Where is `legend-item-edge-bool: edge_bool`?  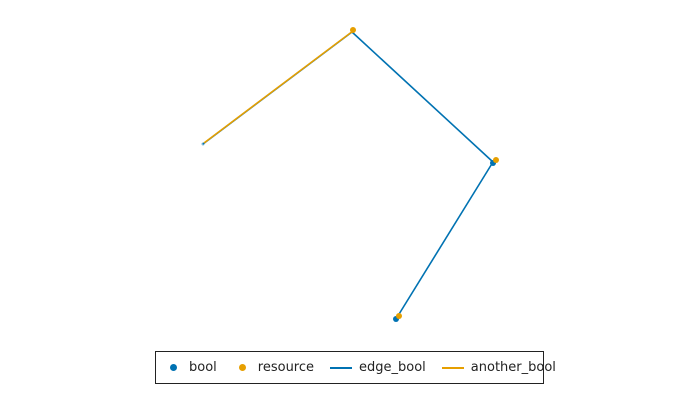 legend-item-edge-bool: edge_bool is located at coordinates (378, 367).